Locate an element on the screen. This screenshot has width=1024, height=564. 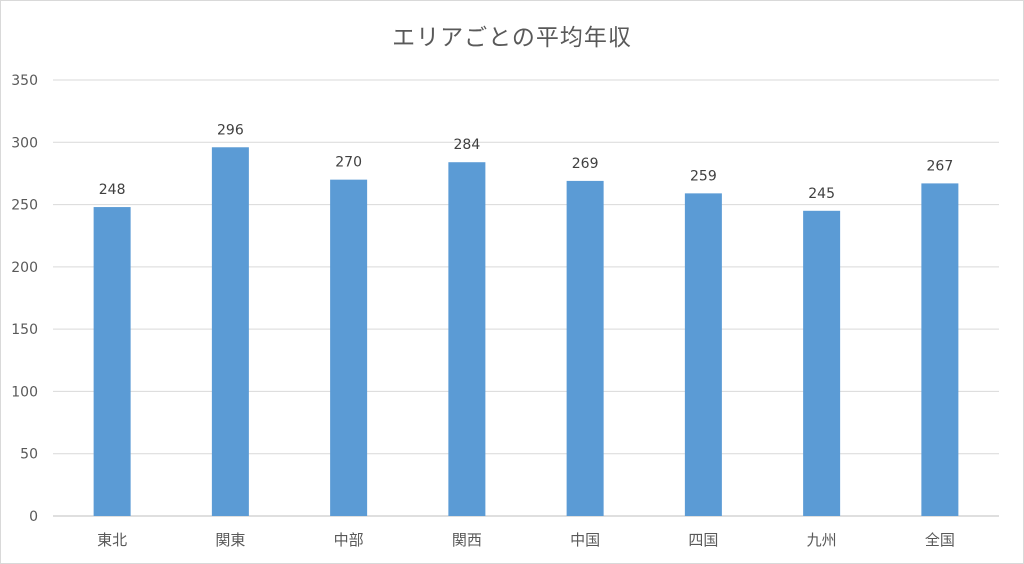
y-tick-label-200: 200 is located at coordinates (24, 268).